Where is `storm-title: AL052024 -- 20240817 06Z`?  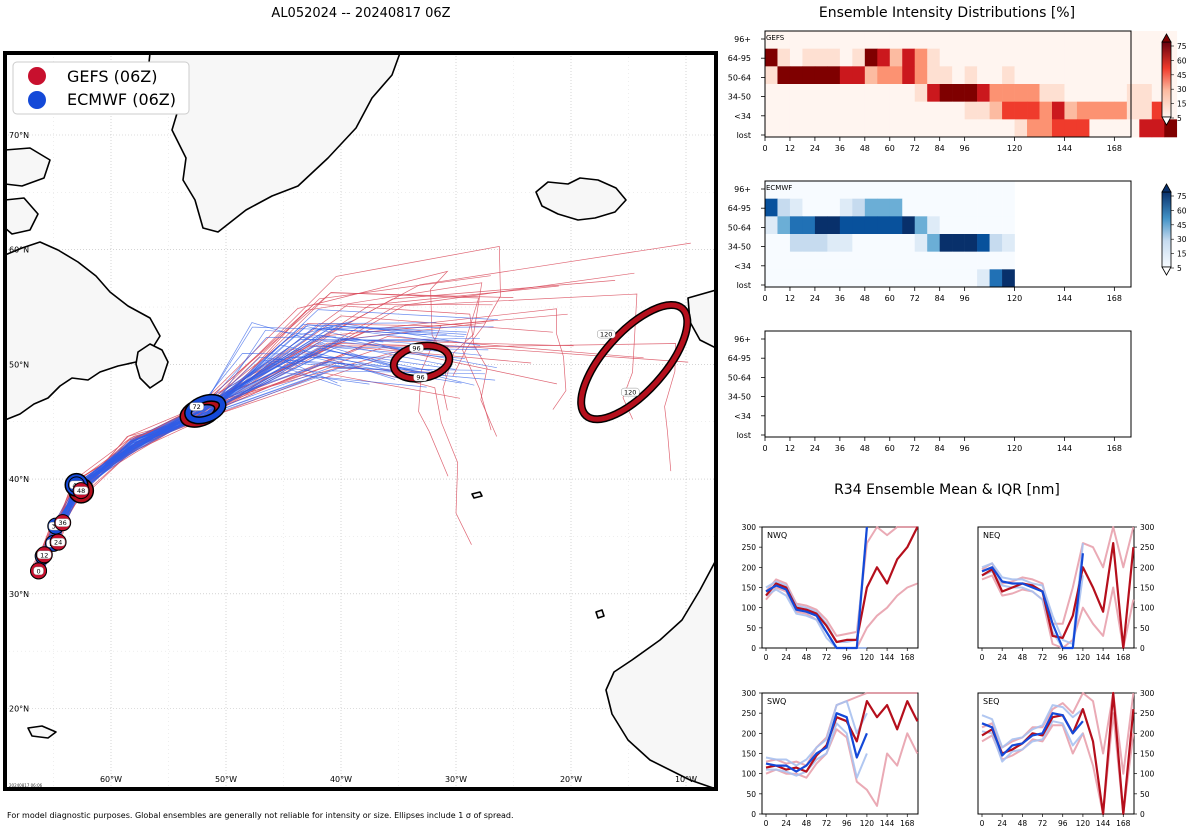 storm-title: AL052024 -- 20240817 06Z is located at coordinates (360, 13).